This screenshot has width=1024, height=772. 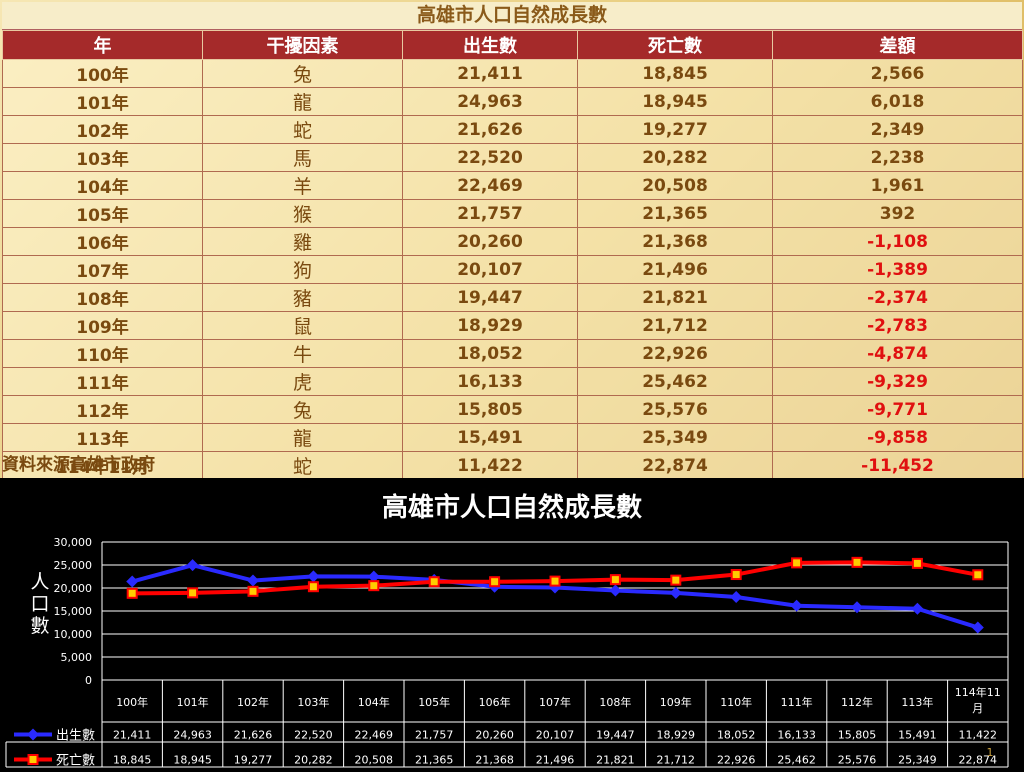 I want to click on table-row: 106年雞 20,260 21,368 -1,108, so click(x=512, y=241).